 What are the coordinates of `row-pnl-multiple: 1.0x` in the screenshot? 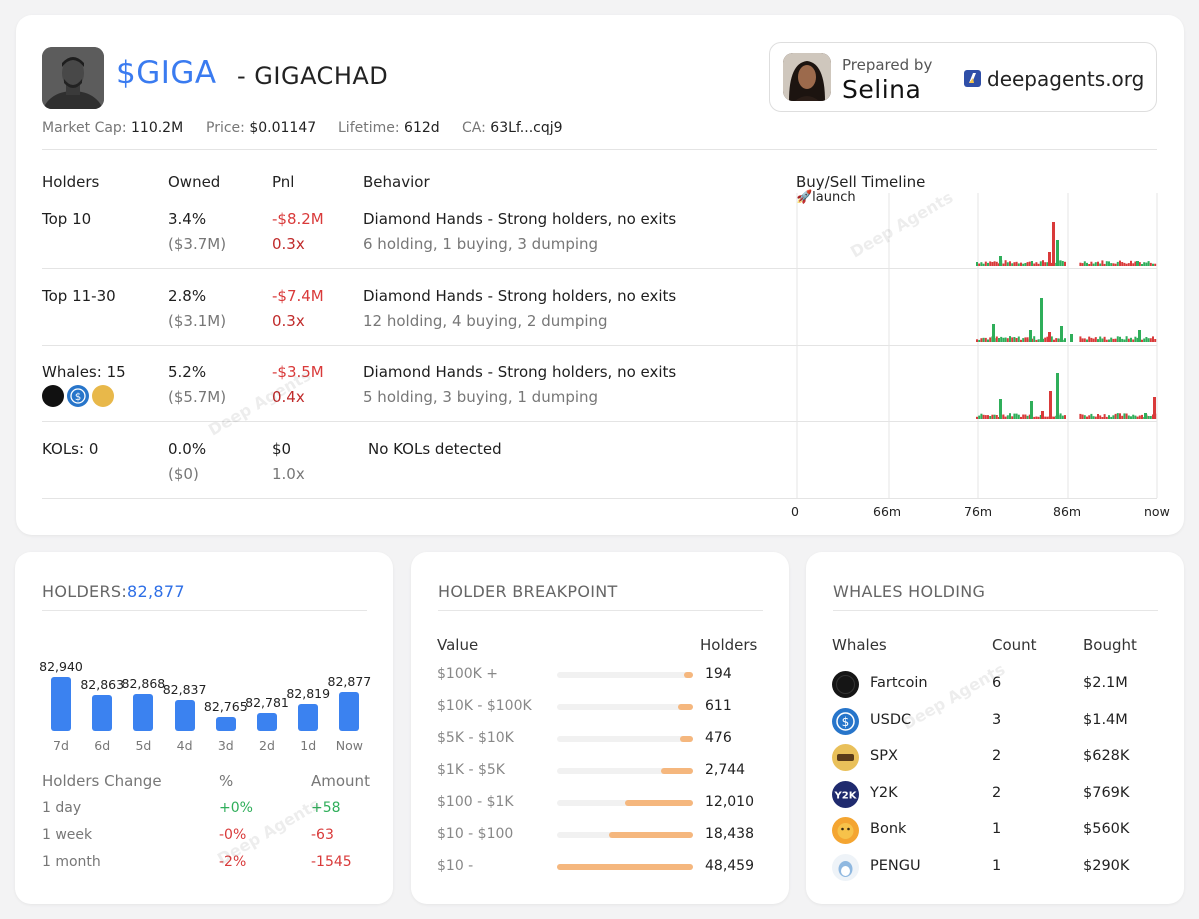 It's located at (288, 474).